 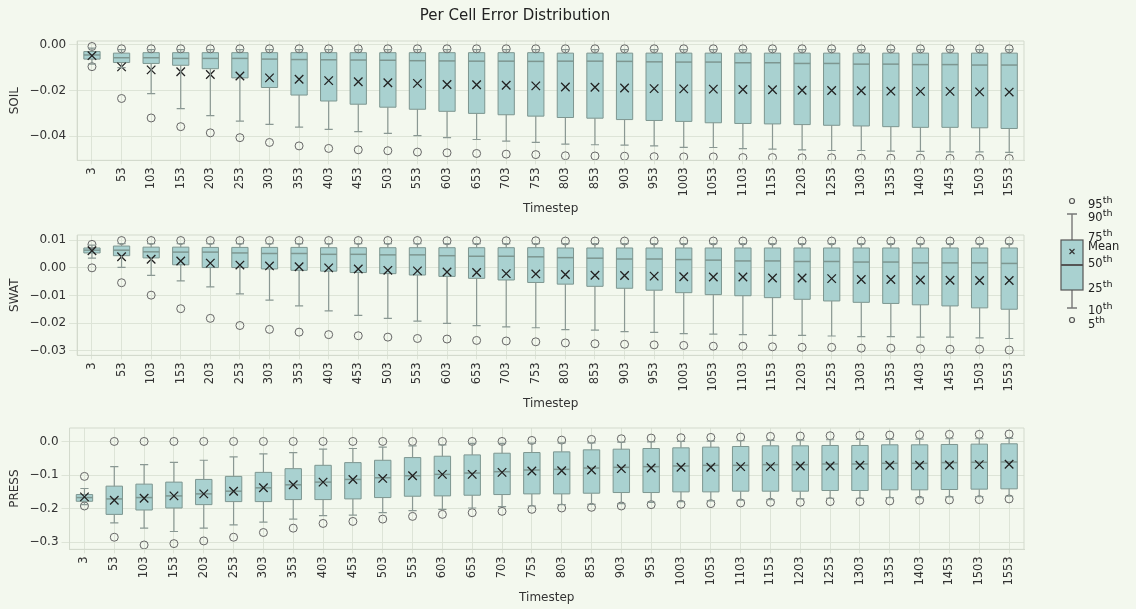 What do you see at coordinates (202, 567) in the screenshot?
I see `x-tick-label: 203` at bounding box center [202, 567].